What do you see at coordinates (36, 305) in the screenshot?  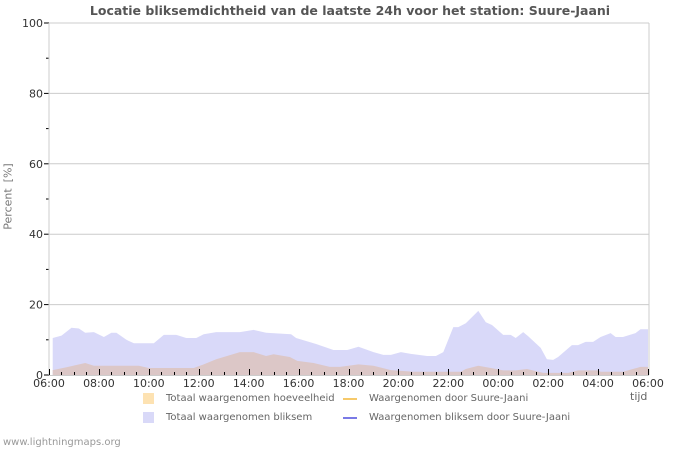 I see `y-tick-label: 20` at bounding box center [36, 305].